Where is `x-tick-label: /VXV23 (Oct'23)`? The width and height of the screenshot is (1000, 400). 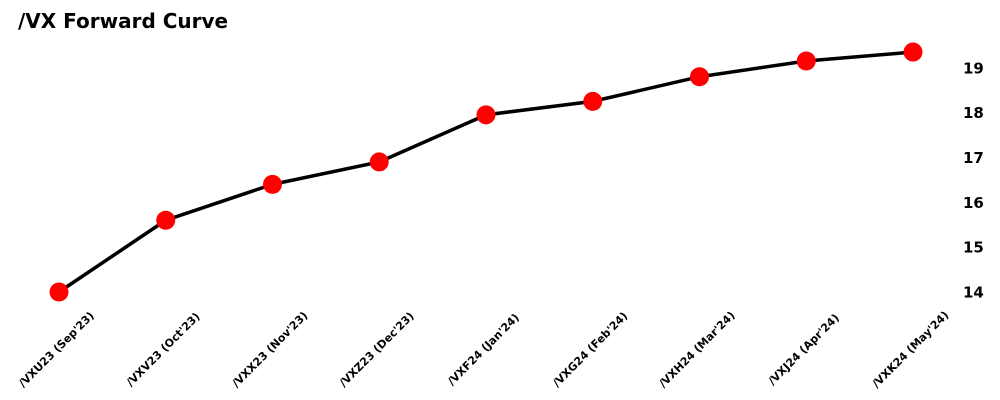
x-tick-label: /VXV23 (Oct'23) is located at coordinates (163, 349).